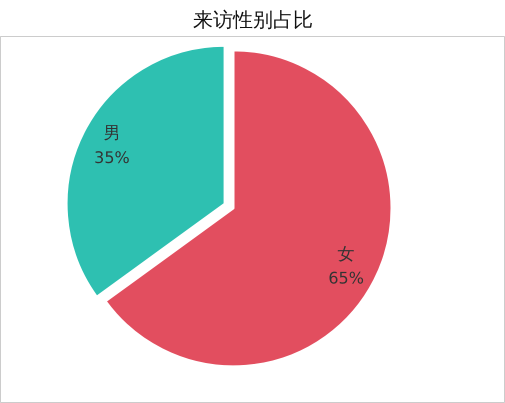 The width and height of the screenshot is (505, 403). Describe the element at coordinates (346, 278) in the screenshot. I see `data-label: 65%` at that location.